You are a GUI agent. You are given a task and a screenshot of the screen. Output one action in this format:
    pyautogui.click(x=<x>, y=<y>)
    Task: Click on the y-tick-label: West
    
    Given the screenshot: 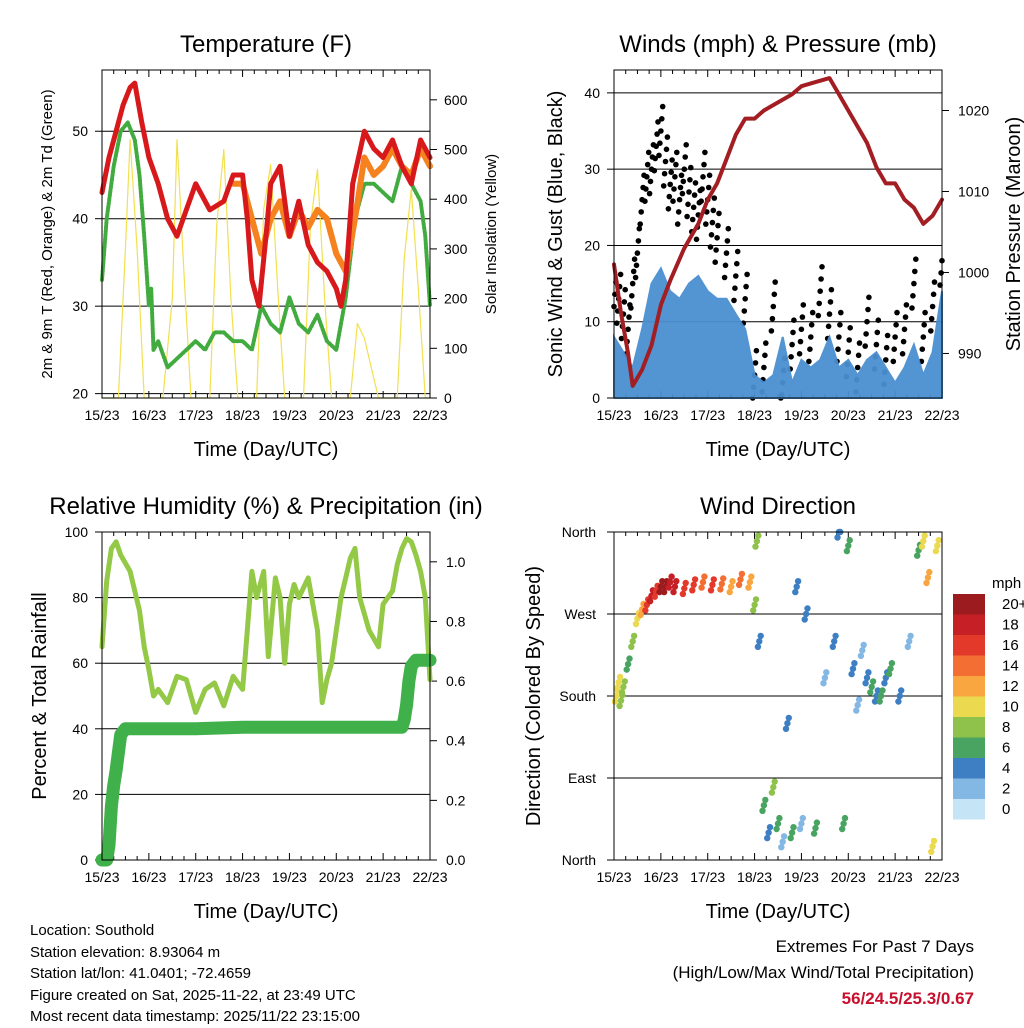 What is the action you would take?
    pyautogui.click(x=580, y=614)
    